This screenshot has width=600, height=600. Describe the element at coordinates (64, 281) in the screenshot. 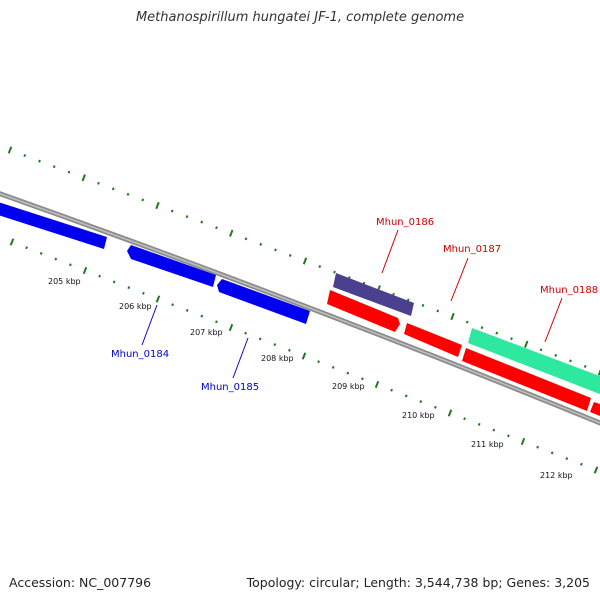

I see `scale-label: 205 kbp` at that location.